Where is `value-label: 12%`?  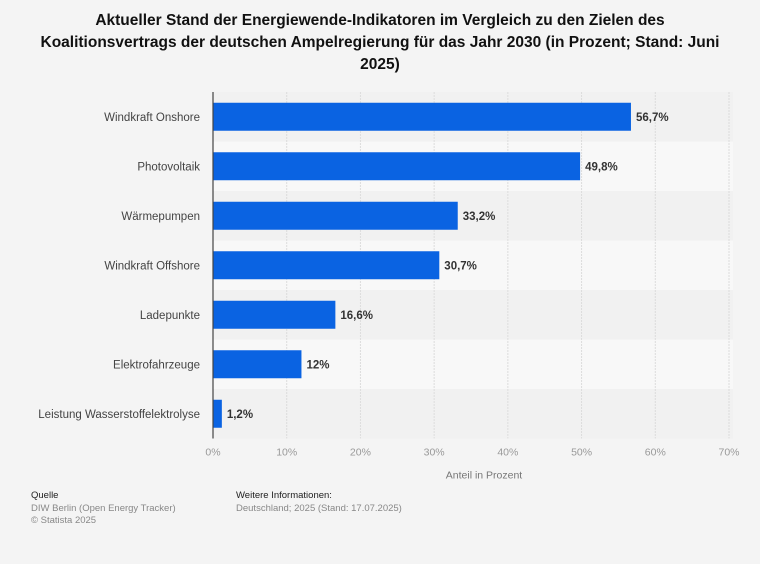 value-label: 12% is located at coordinates (317, 365).